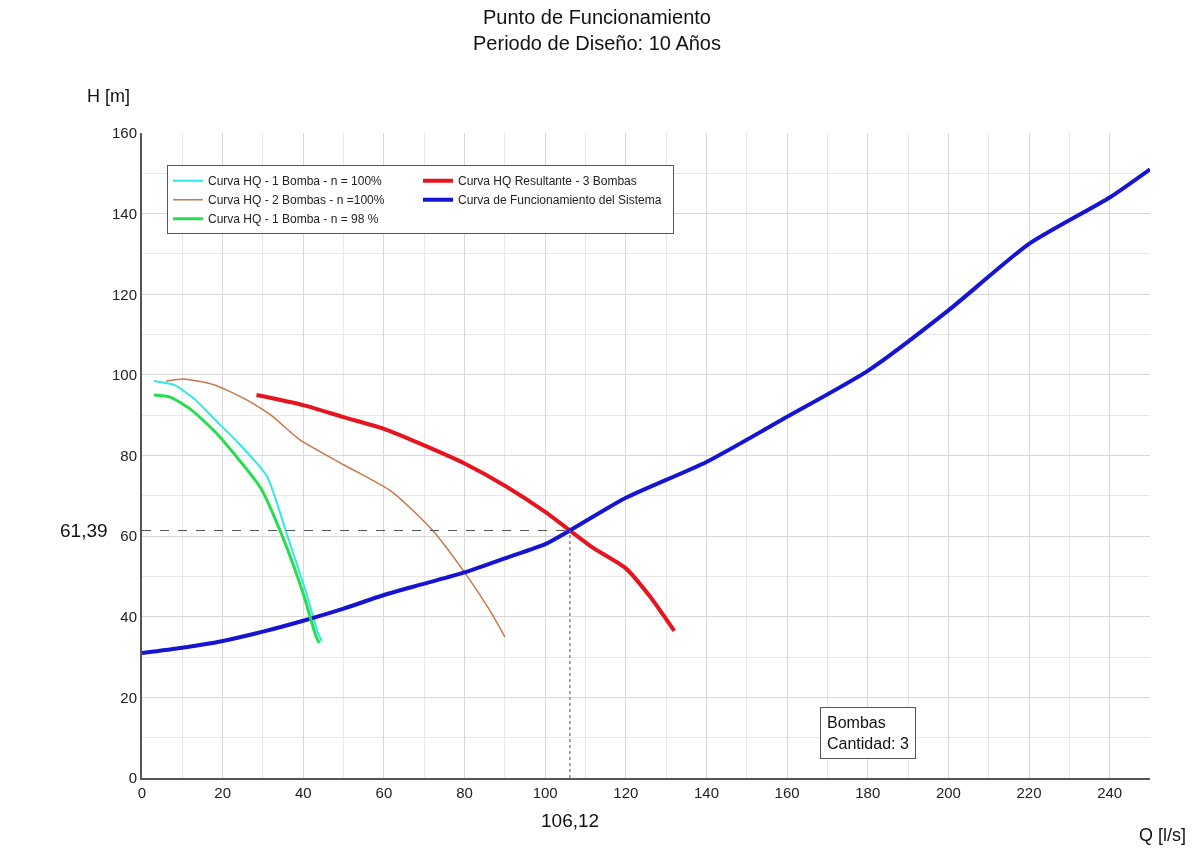 The height and width of the screenshot is (863, 1194). What do you see at coordinates (124, 133) in the screenshot?
I see `y-tick-label: 160` at bounding box center [124, 133].